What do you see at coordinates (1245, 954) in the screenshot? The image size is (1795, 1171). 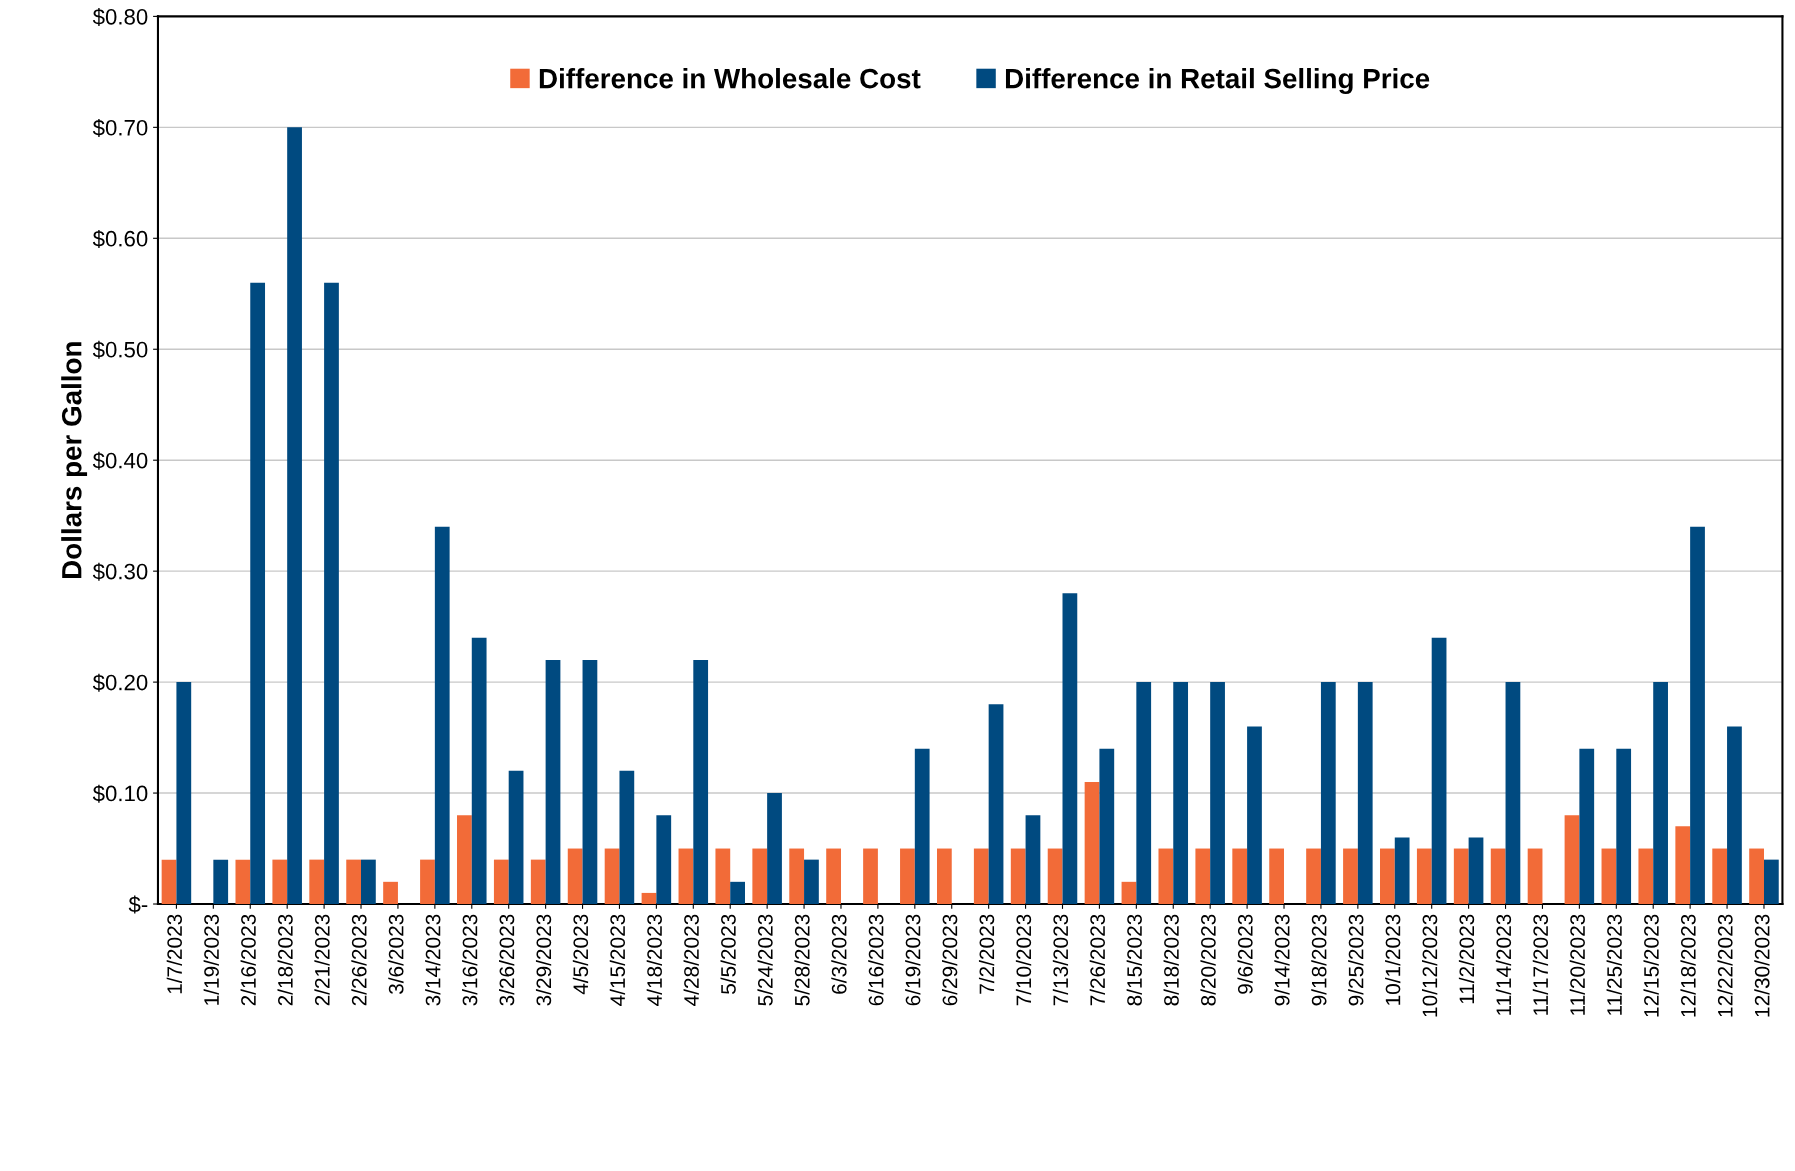 I see `x-tick-label: 9/6/2023` at bounding box center [1245, 954].